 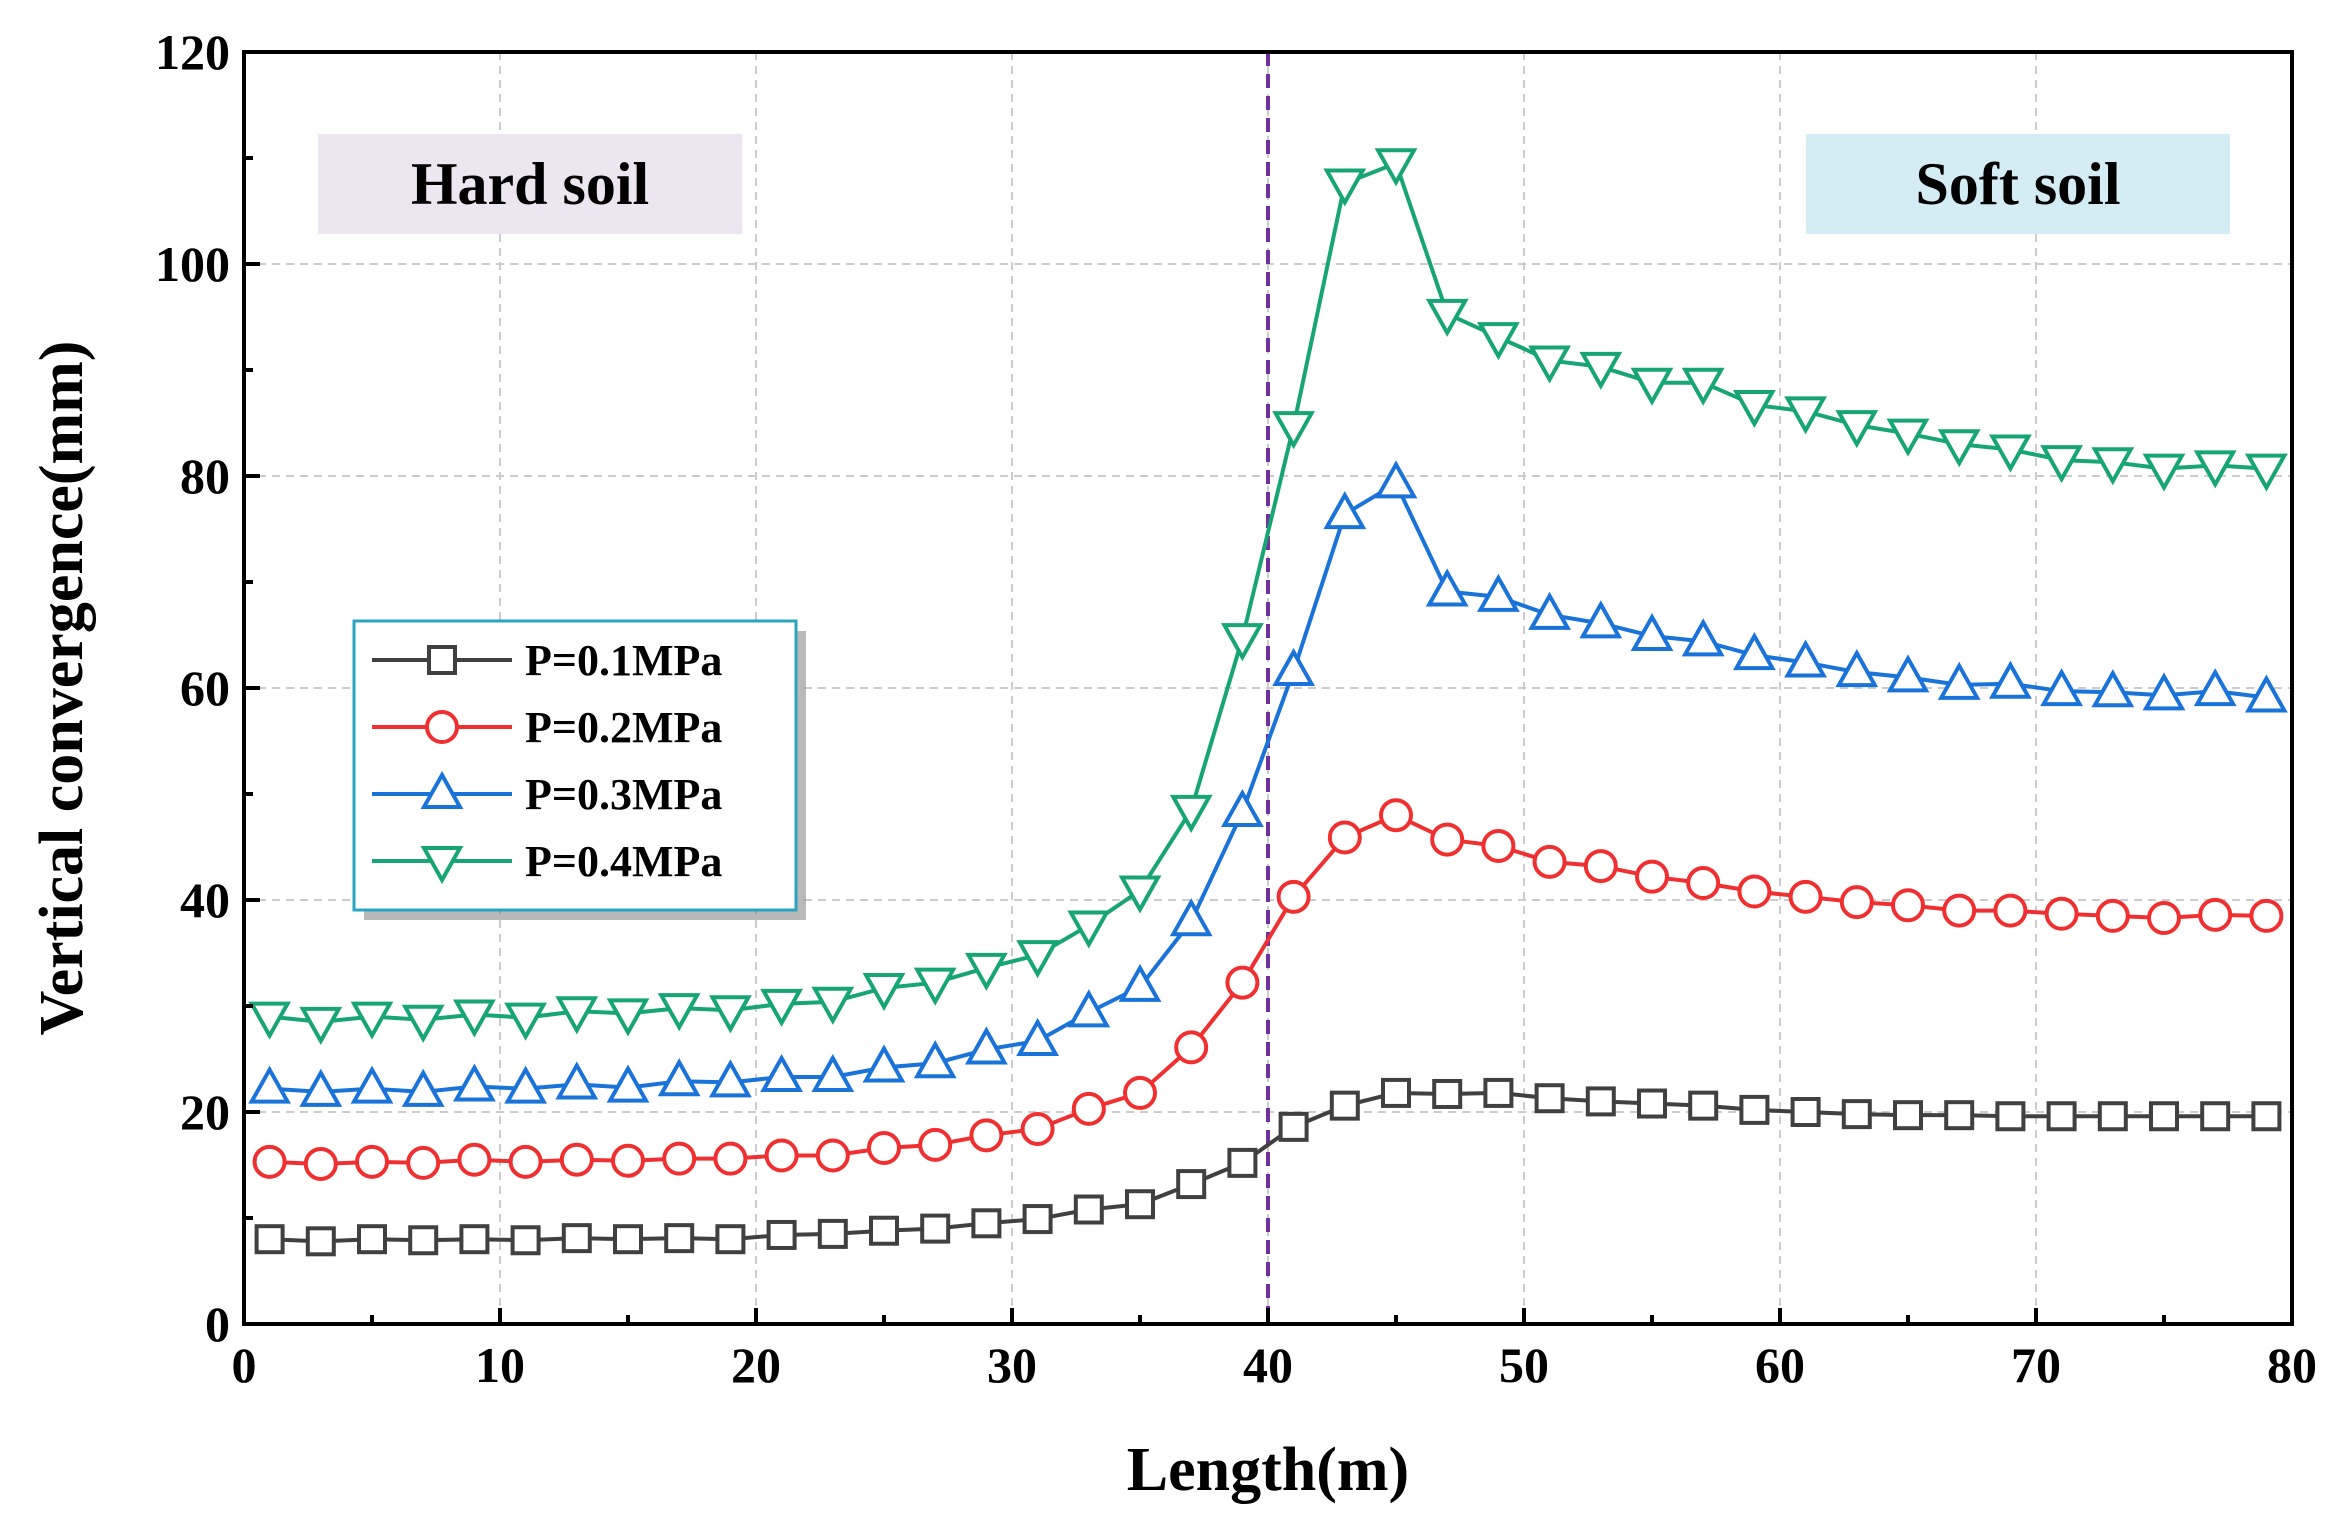 I want to click on y-axis-title: Vertical convergence(mm), so click(x=62, y=688).